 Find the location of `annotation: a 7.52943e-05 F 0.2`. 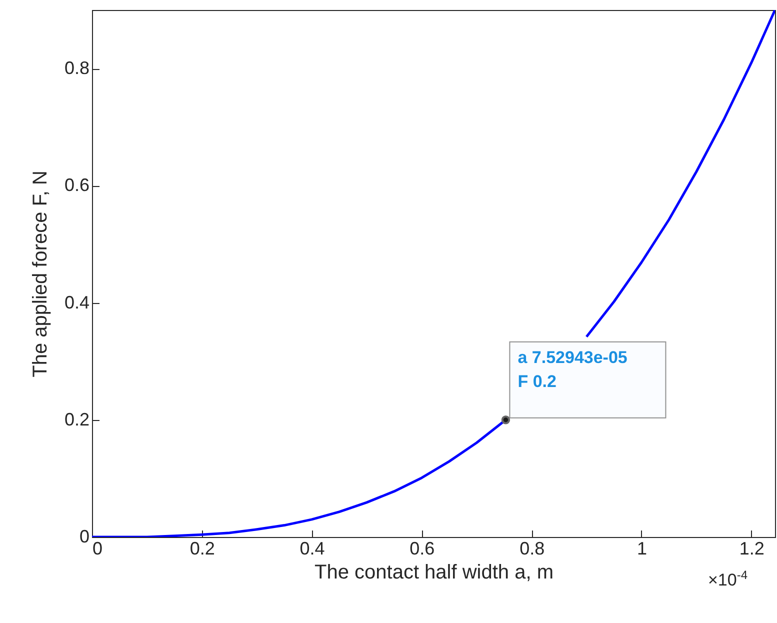

annotation: a 7.52943e-05 F 0.2 is located at coordinates (573, 369).